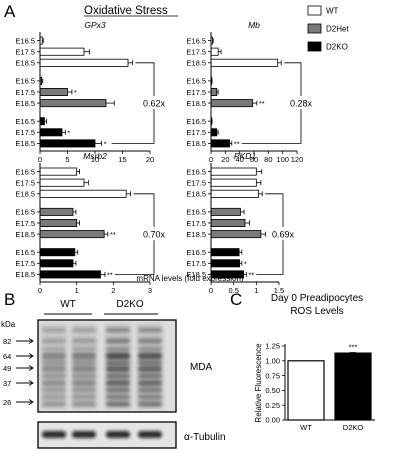  I want to click on msrb2-x-tick-label: 2, so click(113, 290).